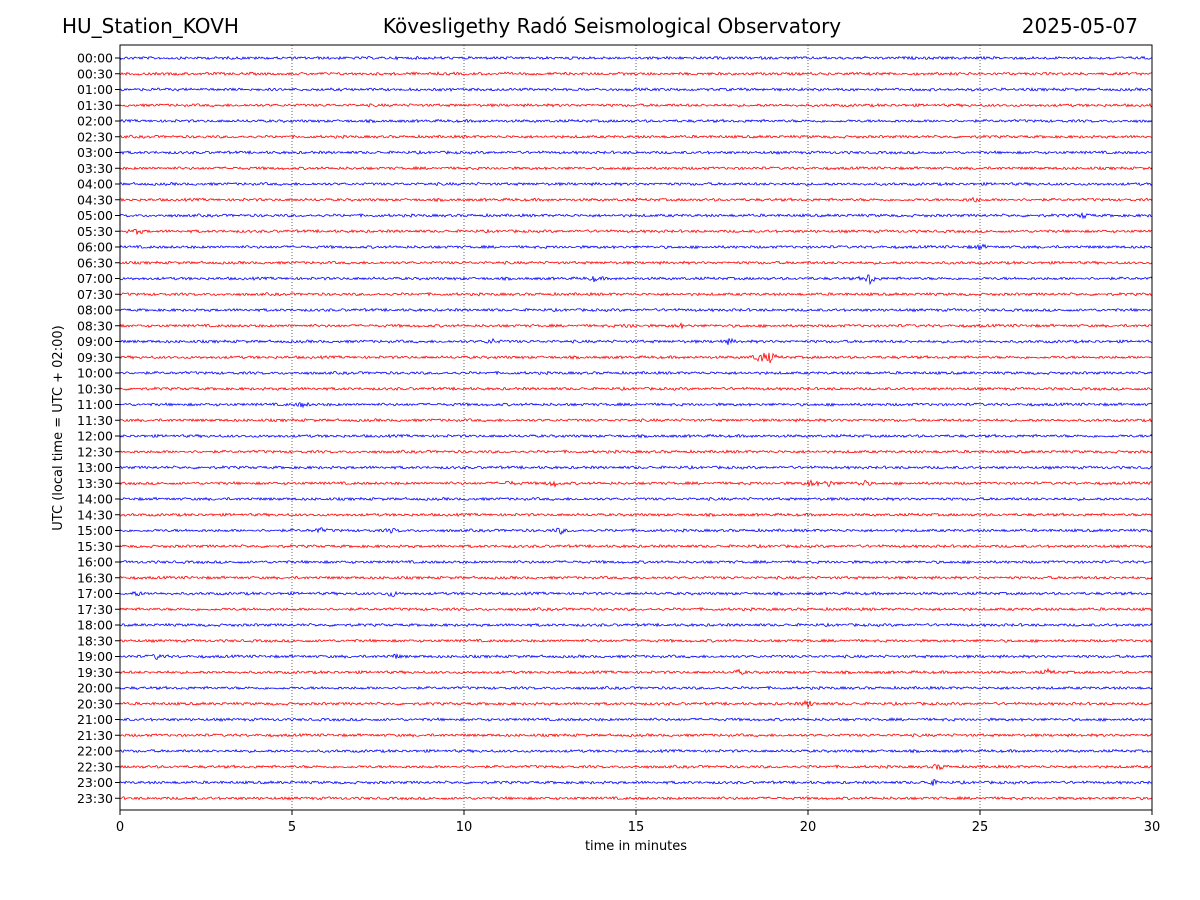  I want to click on y-tick-label: 17:00, so click(95, 593).